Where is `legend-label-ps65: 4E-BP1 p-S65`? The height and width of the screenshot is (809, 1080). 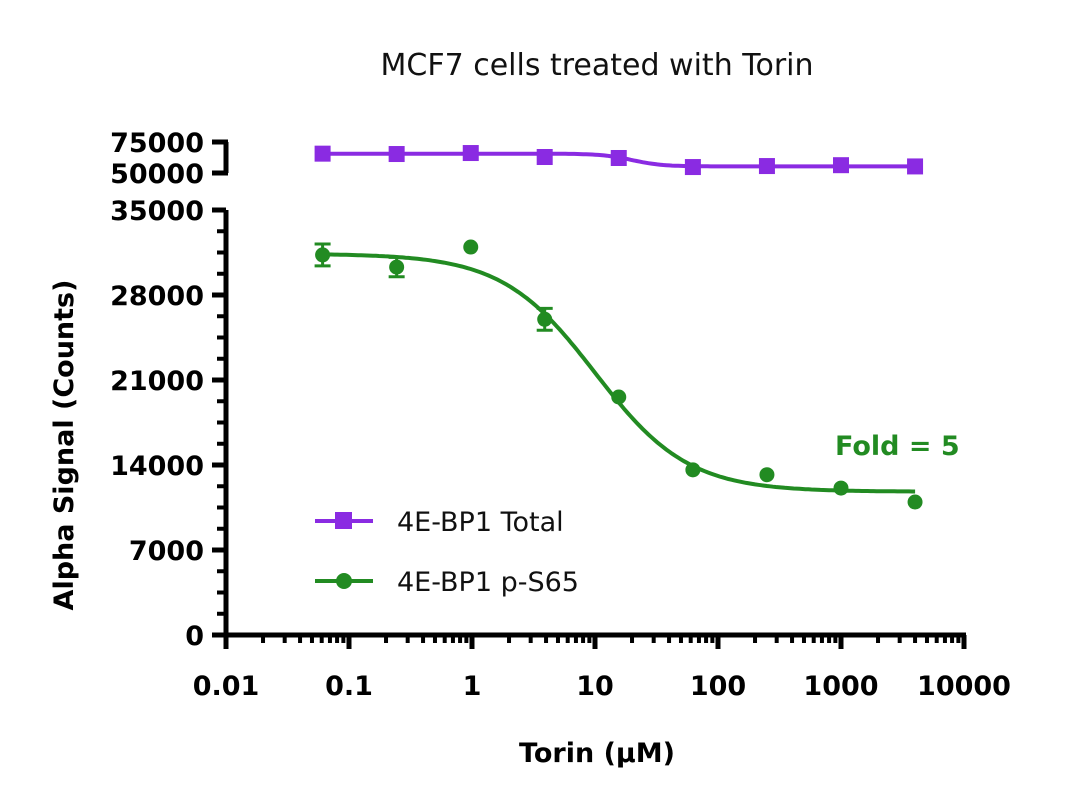
legend-label-ps65: 4E-BP1 p-S65 is located at coordinates (488, 582).